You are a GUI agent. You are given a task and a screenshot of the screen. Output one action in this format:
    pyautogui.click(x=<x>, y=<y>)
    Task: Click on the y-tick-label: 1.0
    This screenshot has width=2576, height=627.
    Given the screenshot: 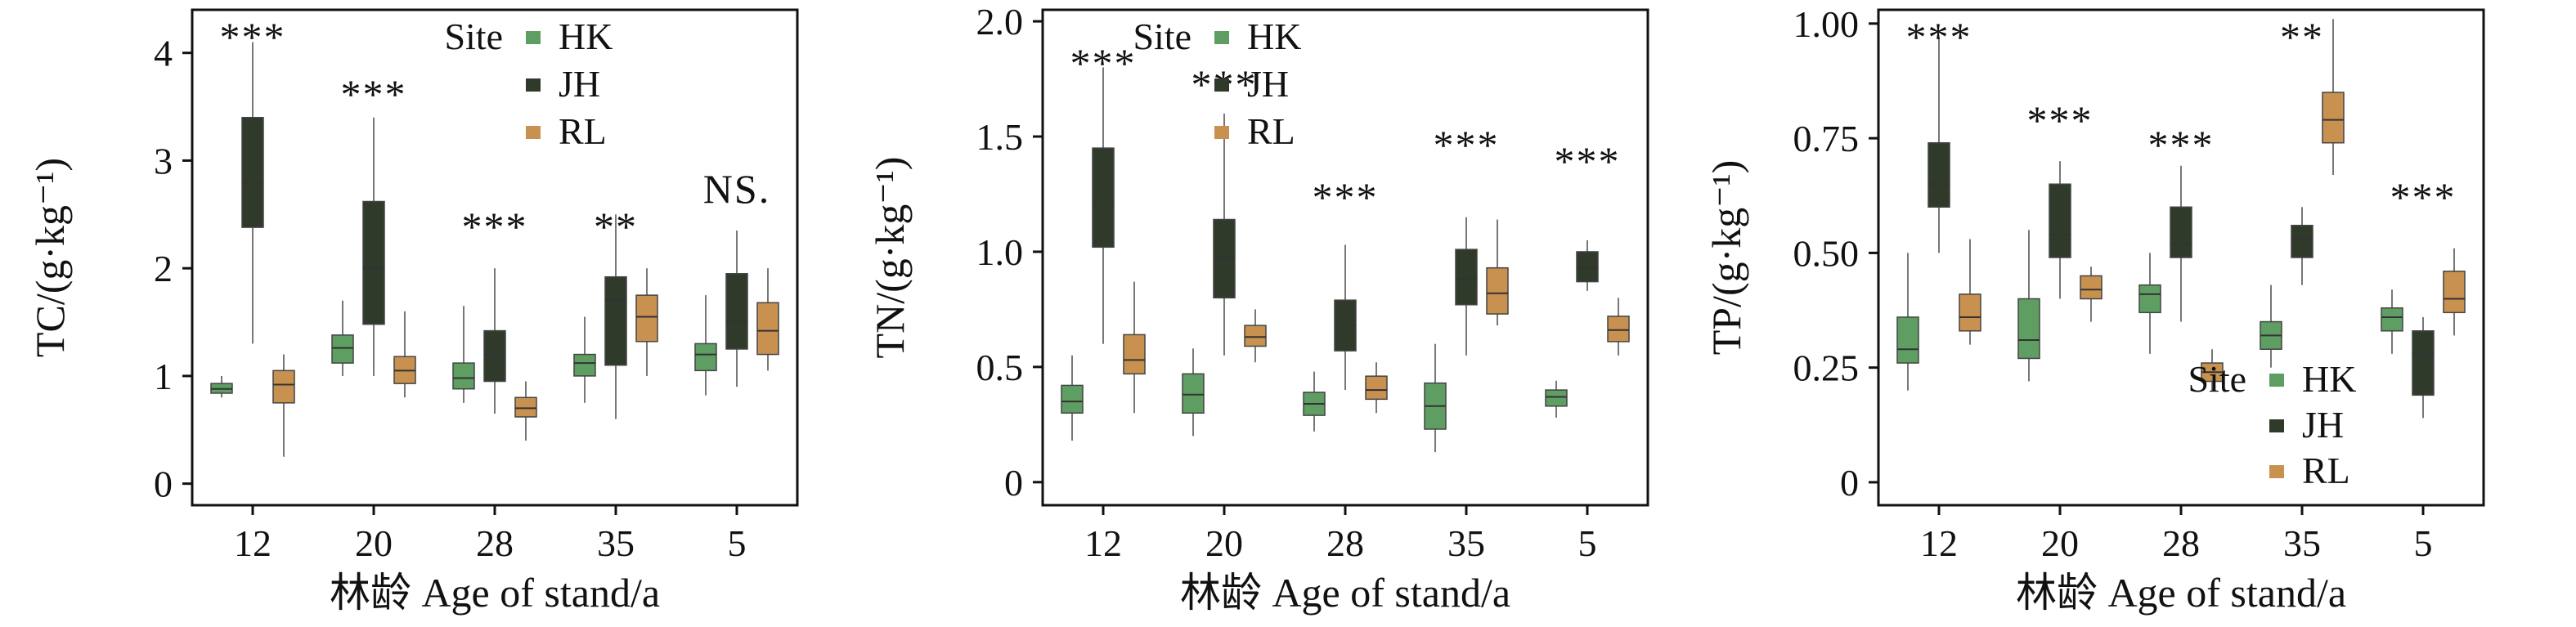 What is the action you would take?
    pyautogui.click(x=1000, y=252)
    